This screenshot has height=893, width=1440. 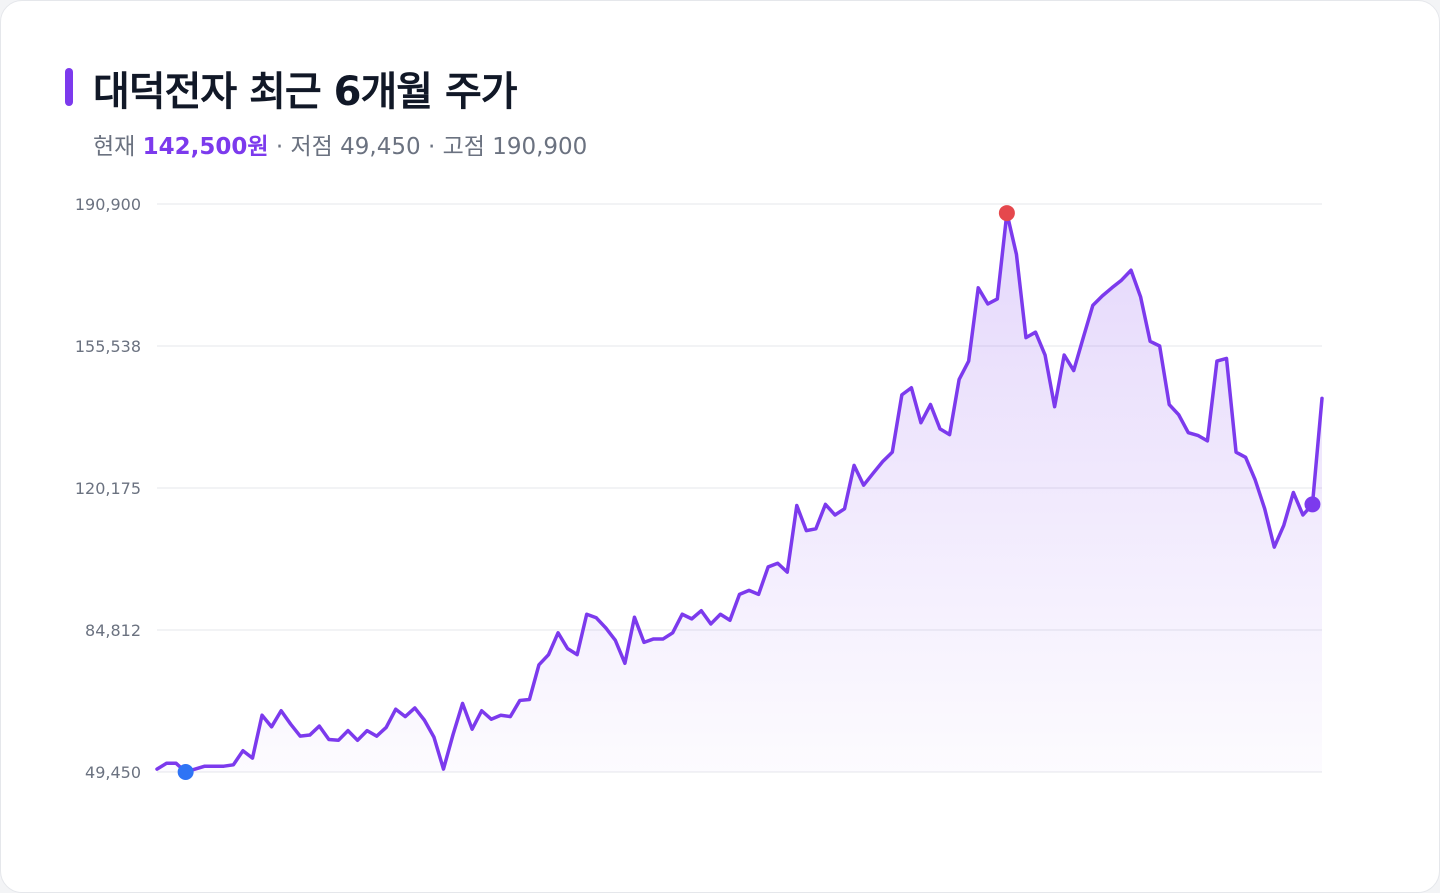 I want to click on current-price: 142,500원, so click(x=205, y=147).